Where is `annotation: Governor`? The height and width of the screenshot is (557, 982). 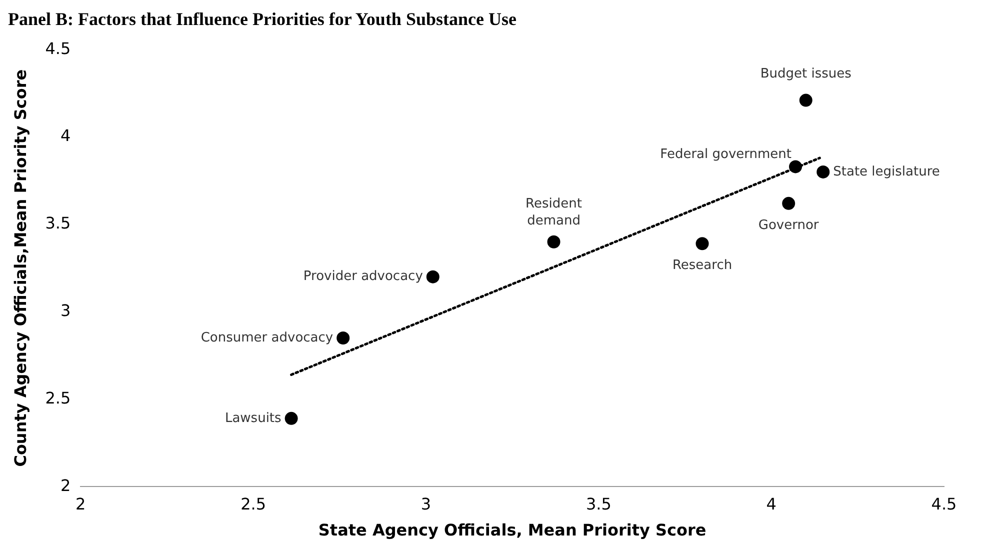
annotation: Governor is located at coordinates (789, 225).